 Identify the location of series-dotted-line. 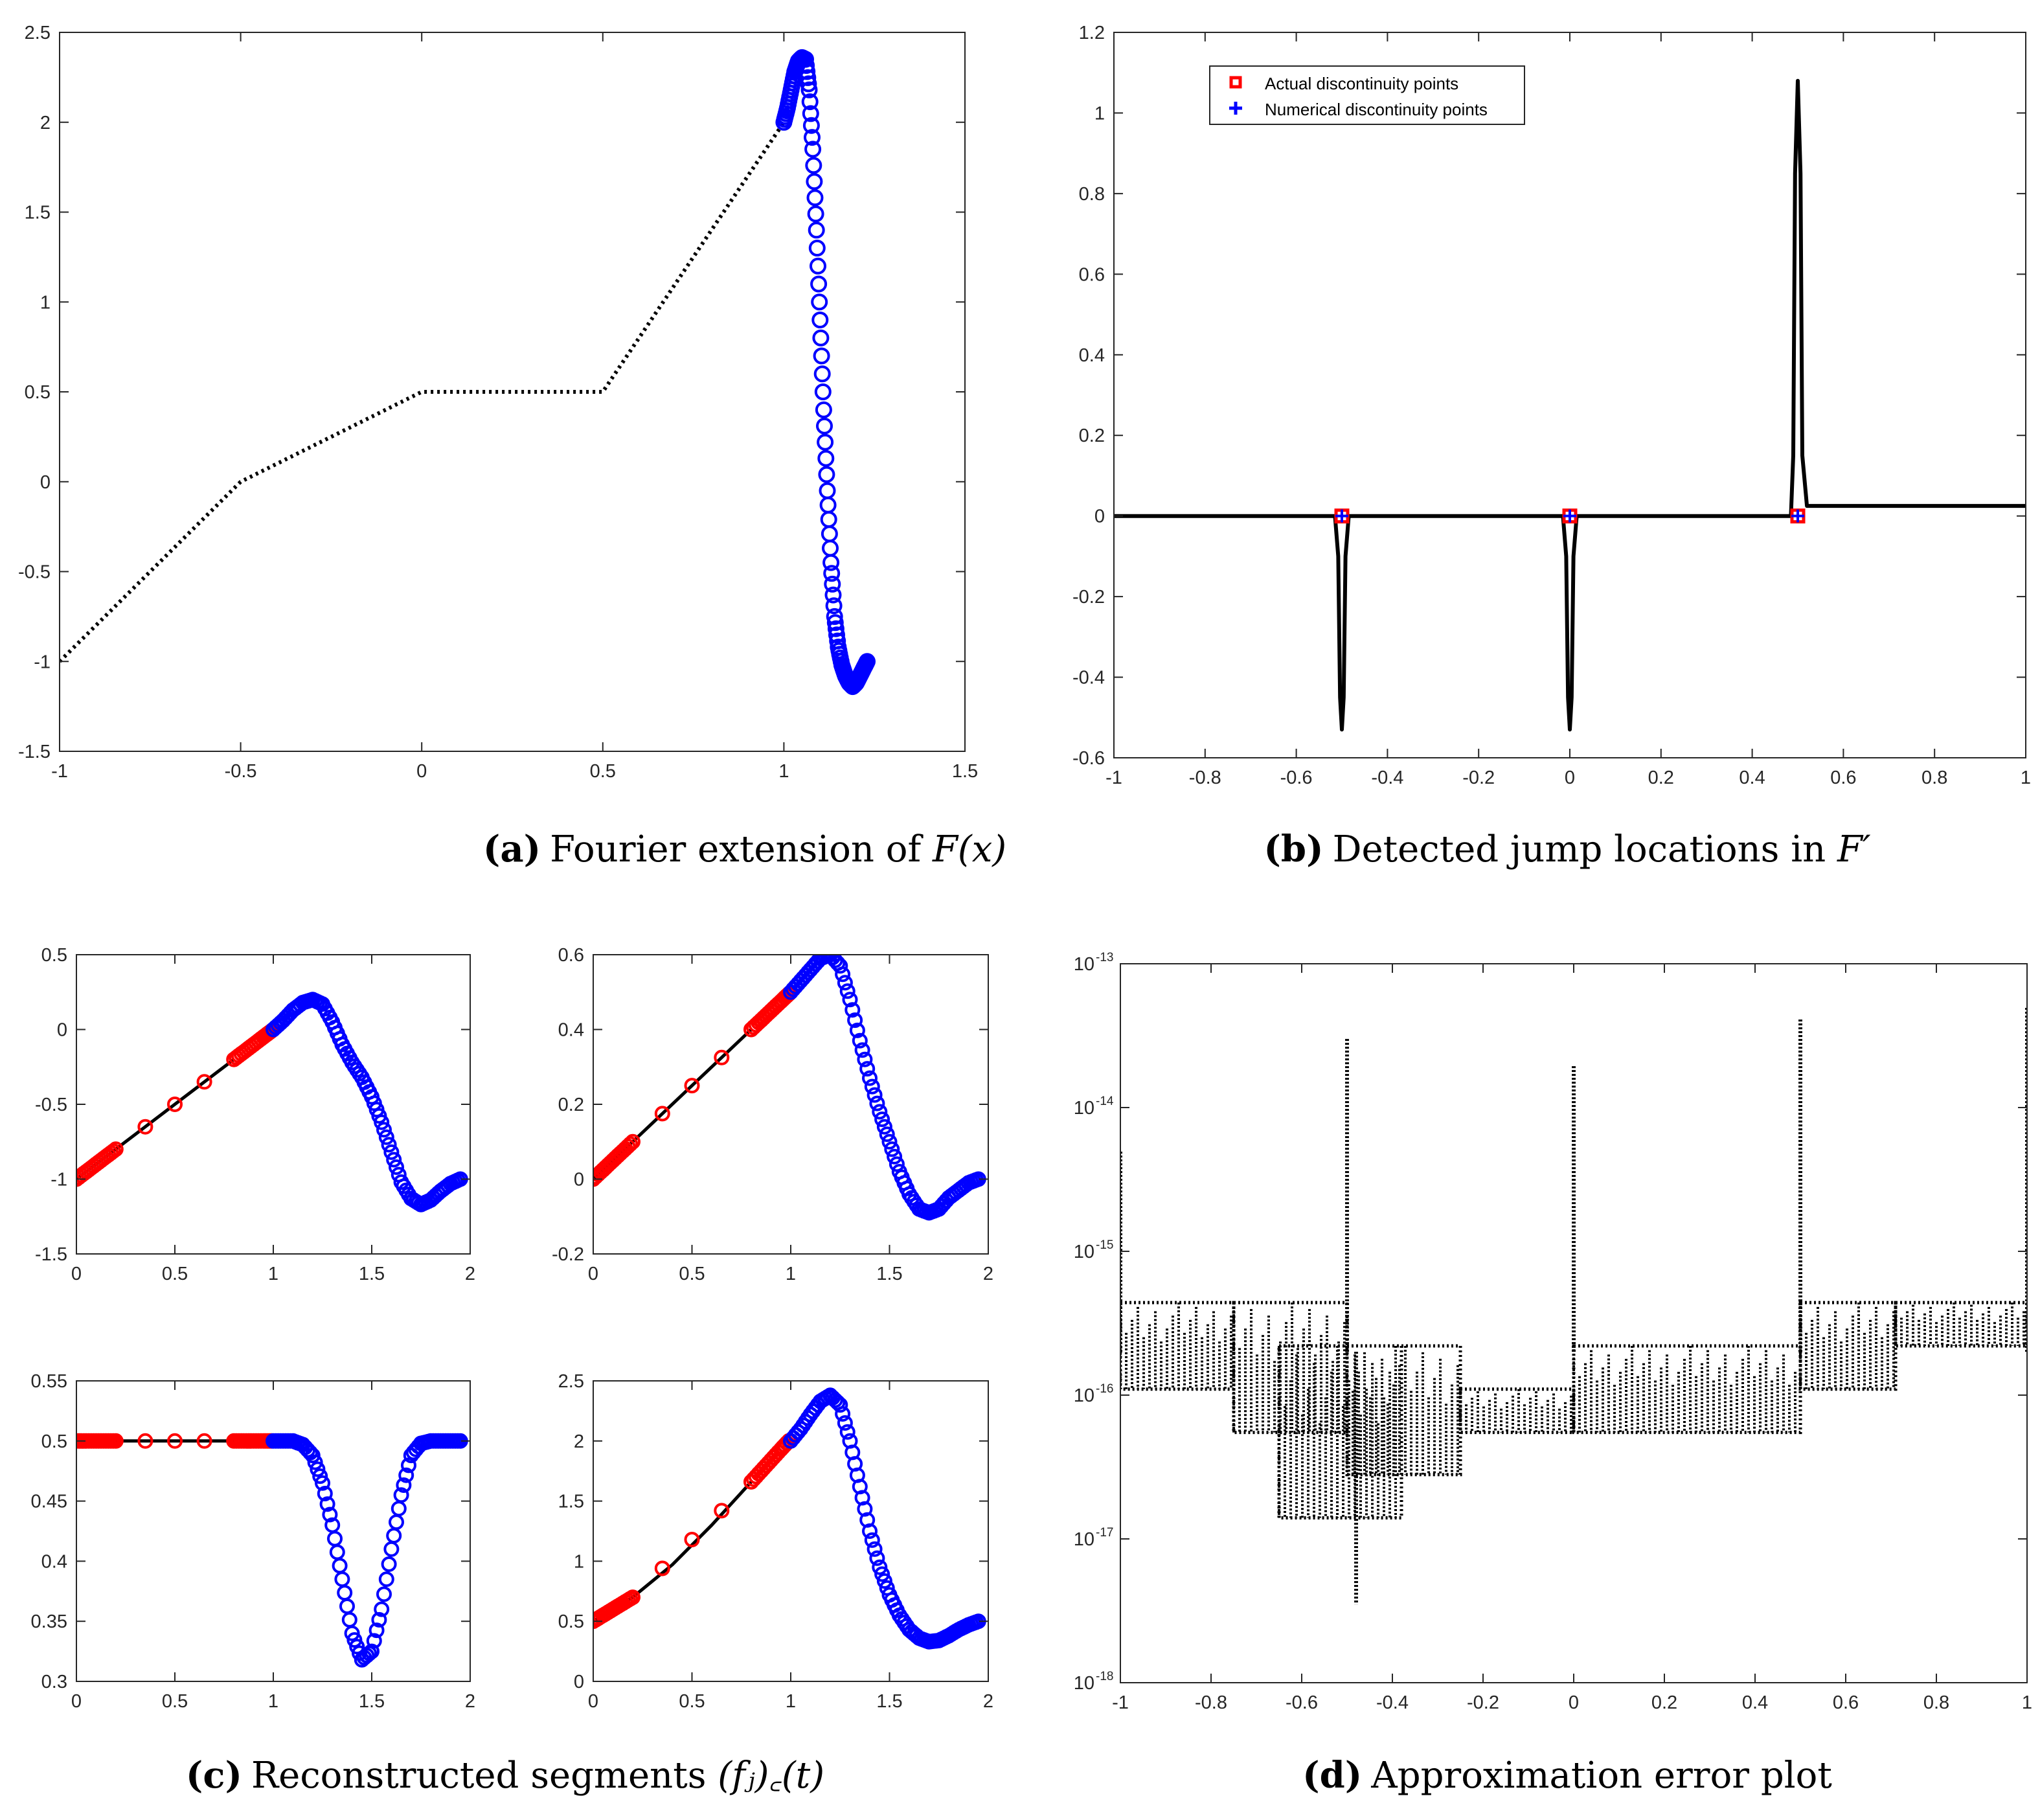
(423, 392).